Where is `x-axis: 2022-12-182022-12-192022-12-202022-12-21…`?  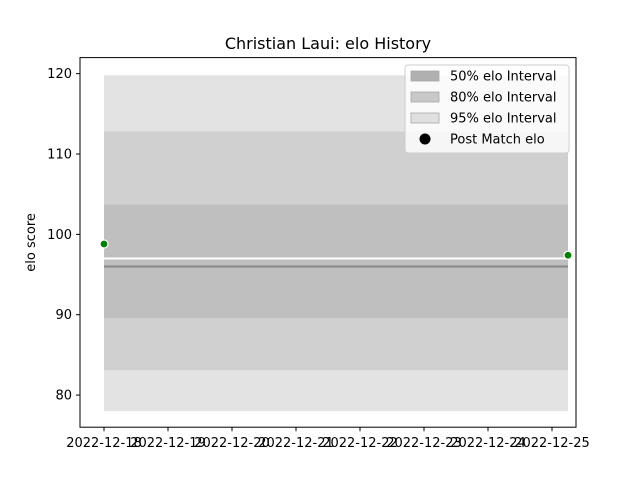 x-axis: 2022-12-182022-12-192022-12-202022-12-21… is located at coordinates (328, 439).